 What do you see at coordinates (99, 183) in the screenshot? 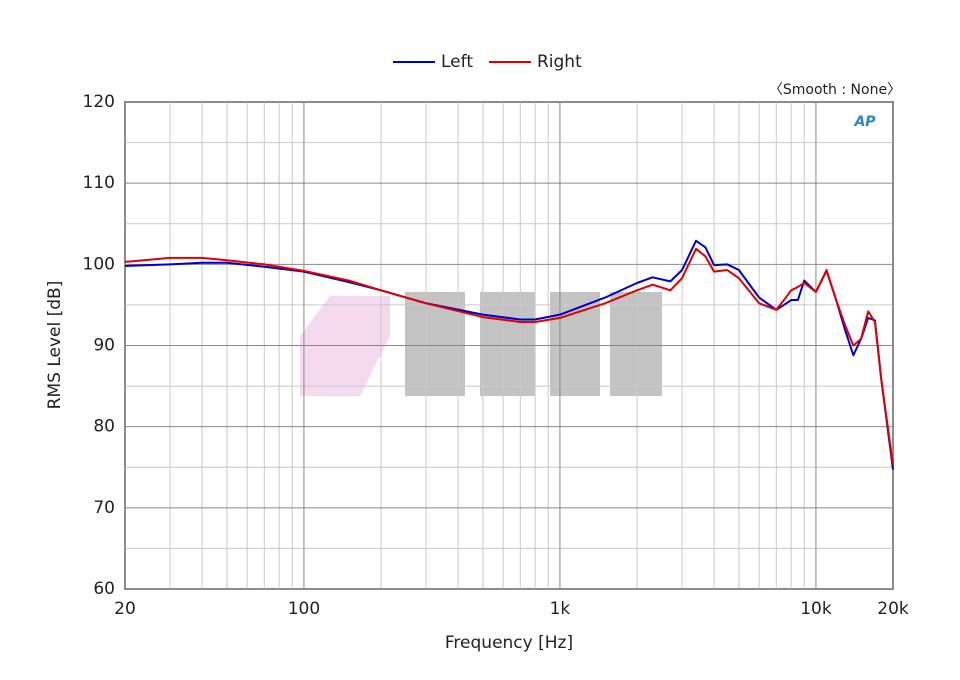
I see `y-tick-label: 110` at bounding box center [99, 183].